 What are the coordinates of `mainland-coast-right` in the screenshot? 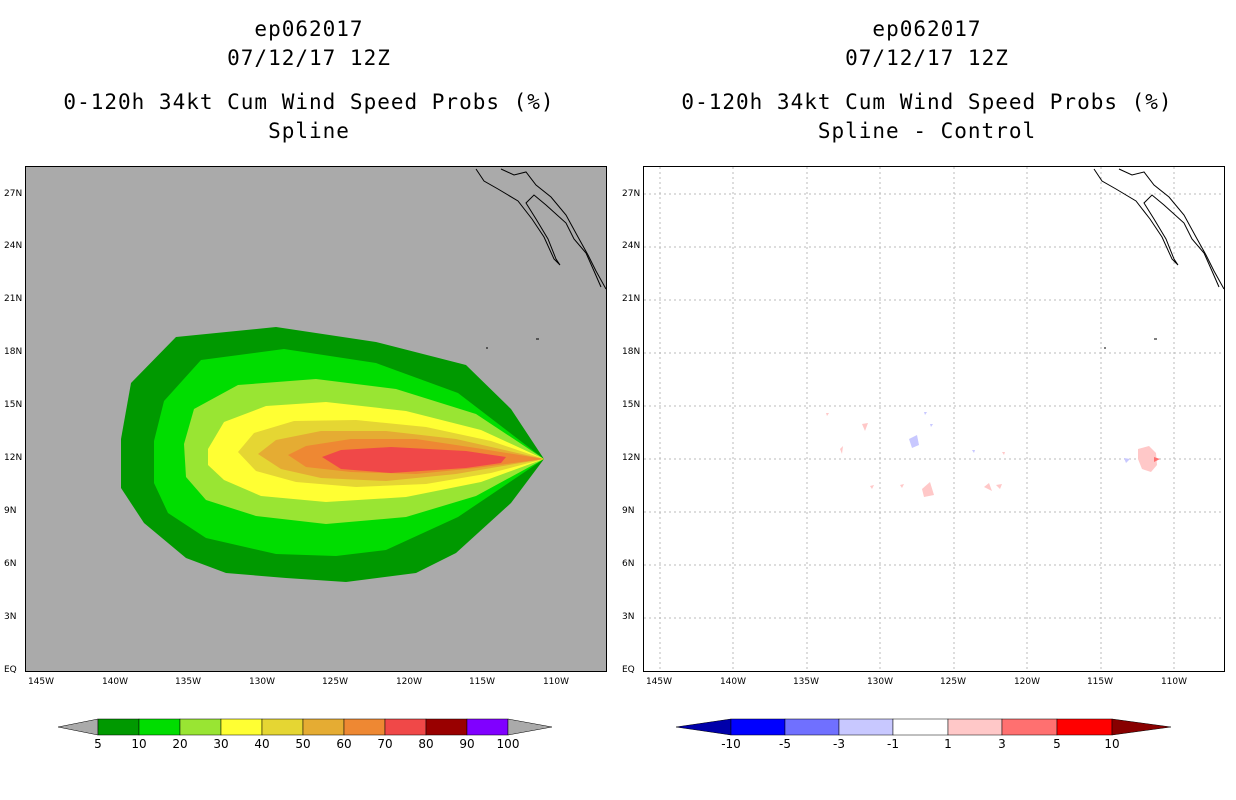 It's located at (1171, 229).